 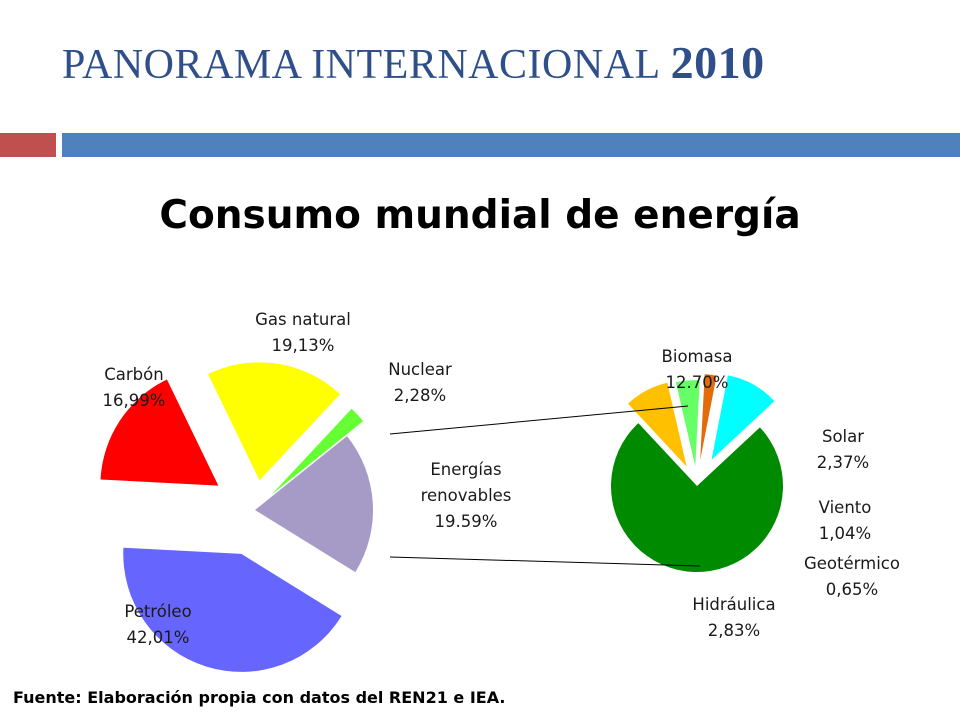 I want to click on slide-title-year: 2010, so click(x=717, y=62).